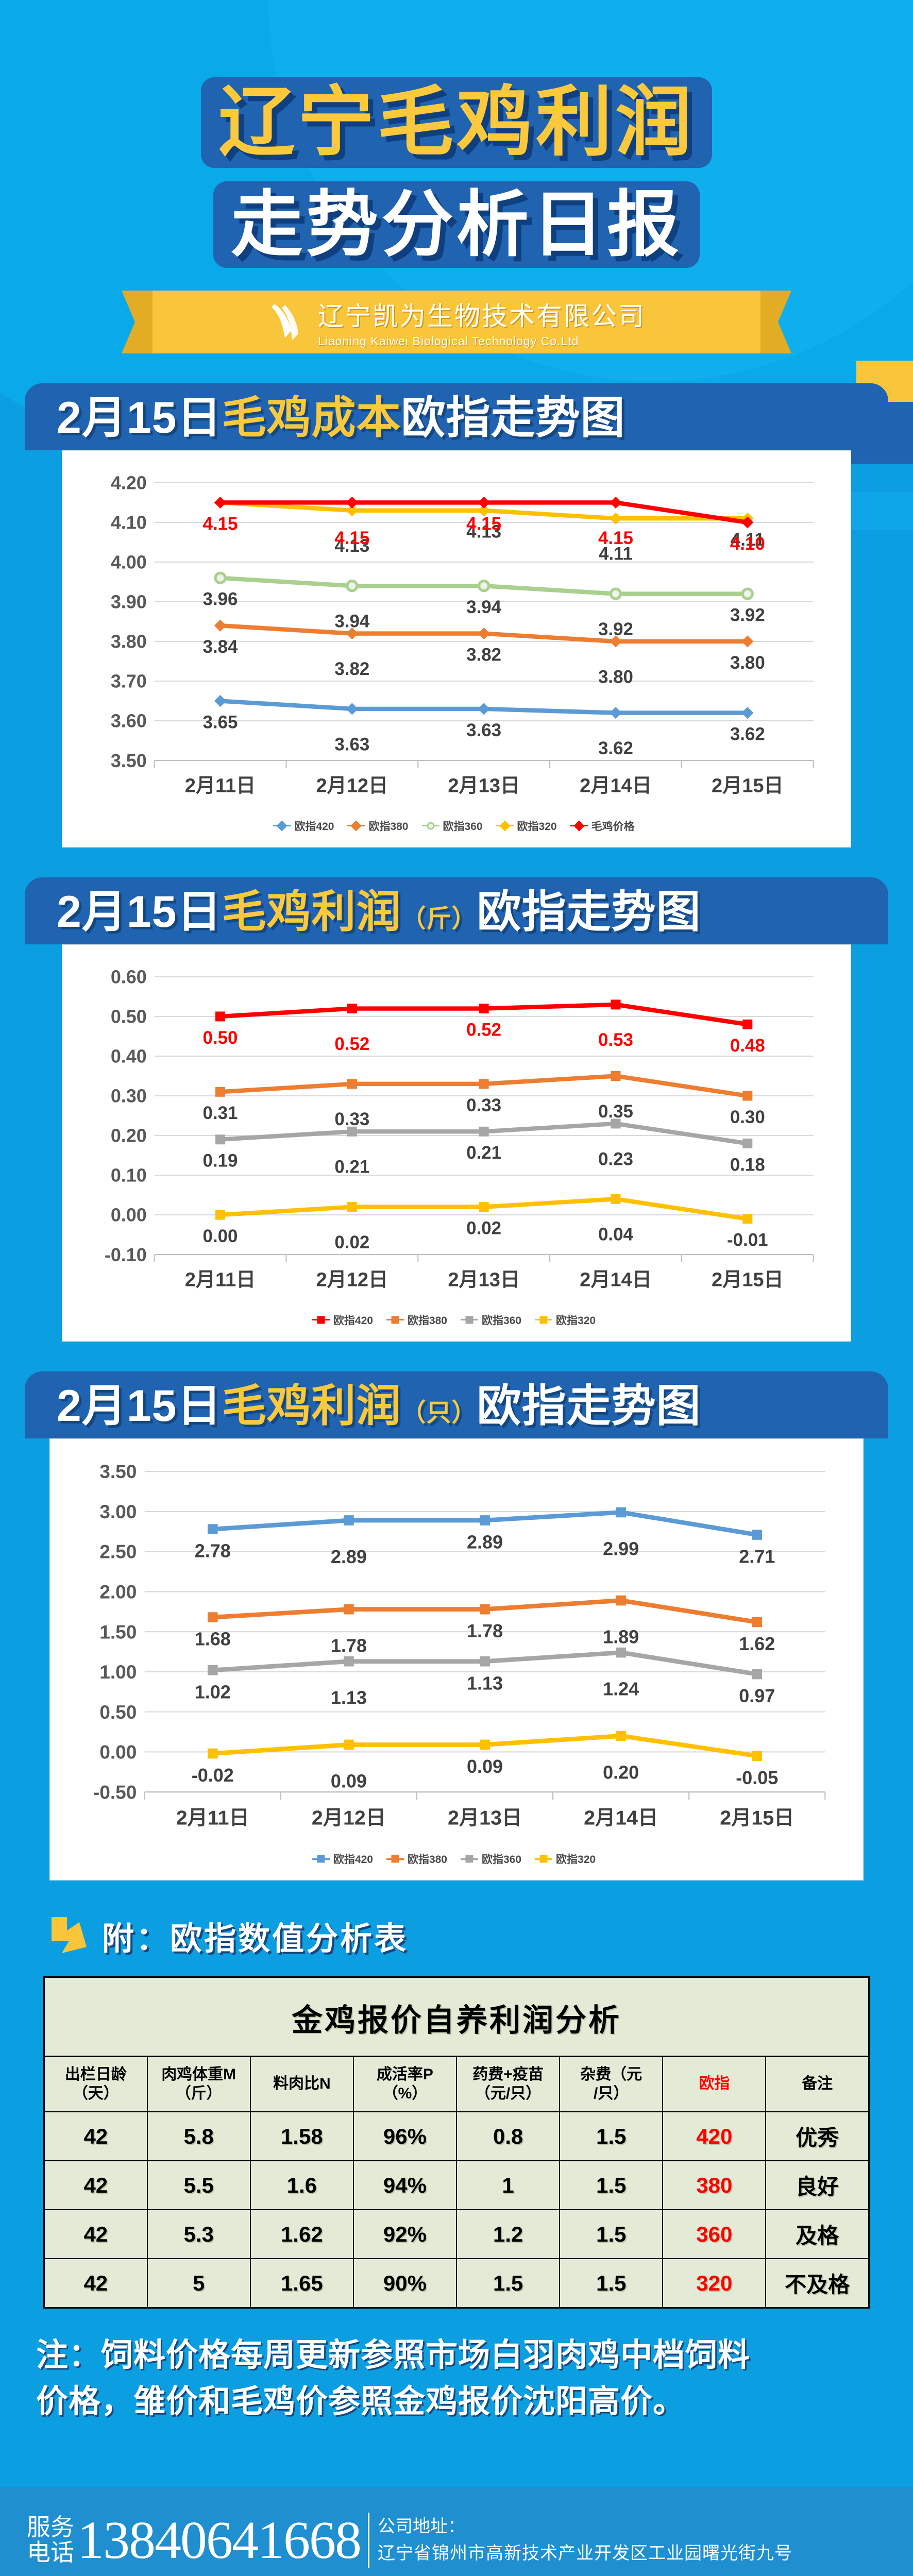  Describe the element at coordinates (220, 1280) in the screenshot. I see `x-axis-tick-label: 2月11日` at that location.